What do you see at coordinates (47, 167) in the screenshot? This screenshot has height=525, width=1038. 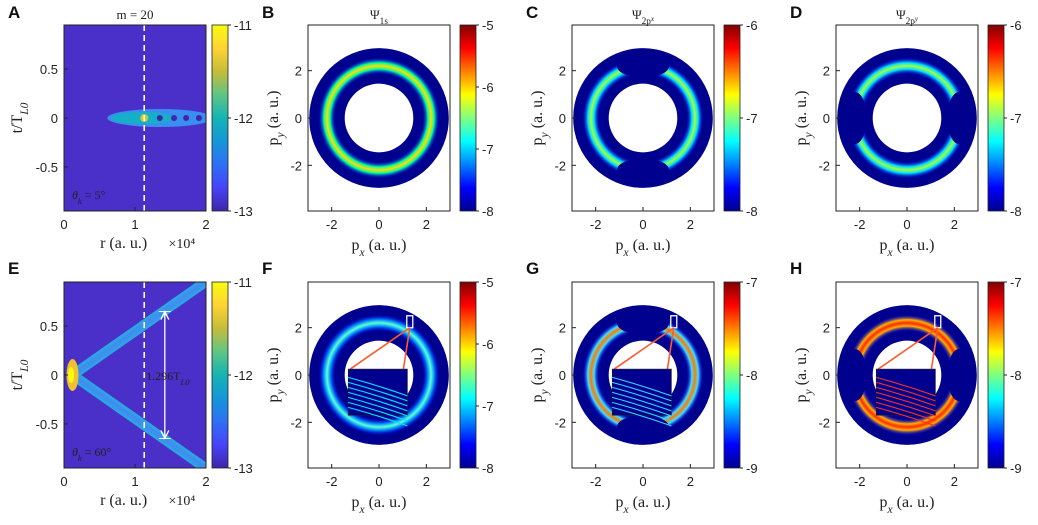 I see `panel-a-yticklabel: -0.5` at bounding box center [47, 167].